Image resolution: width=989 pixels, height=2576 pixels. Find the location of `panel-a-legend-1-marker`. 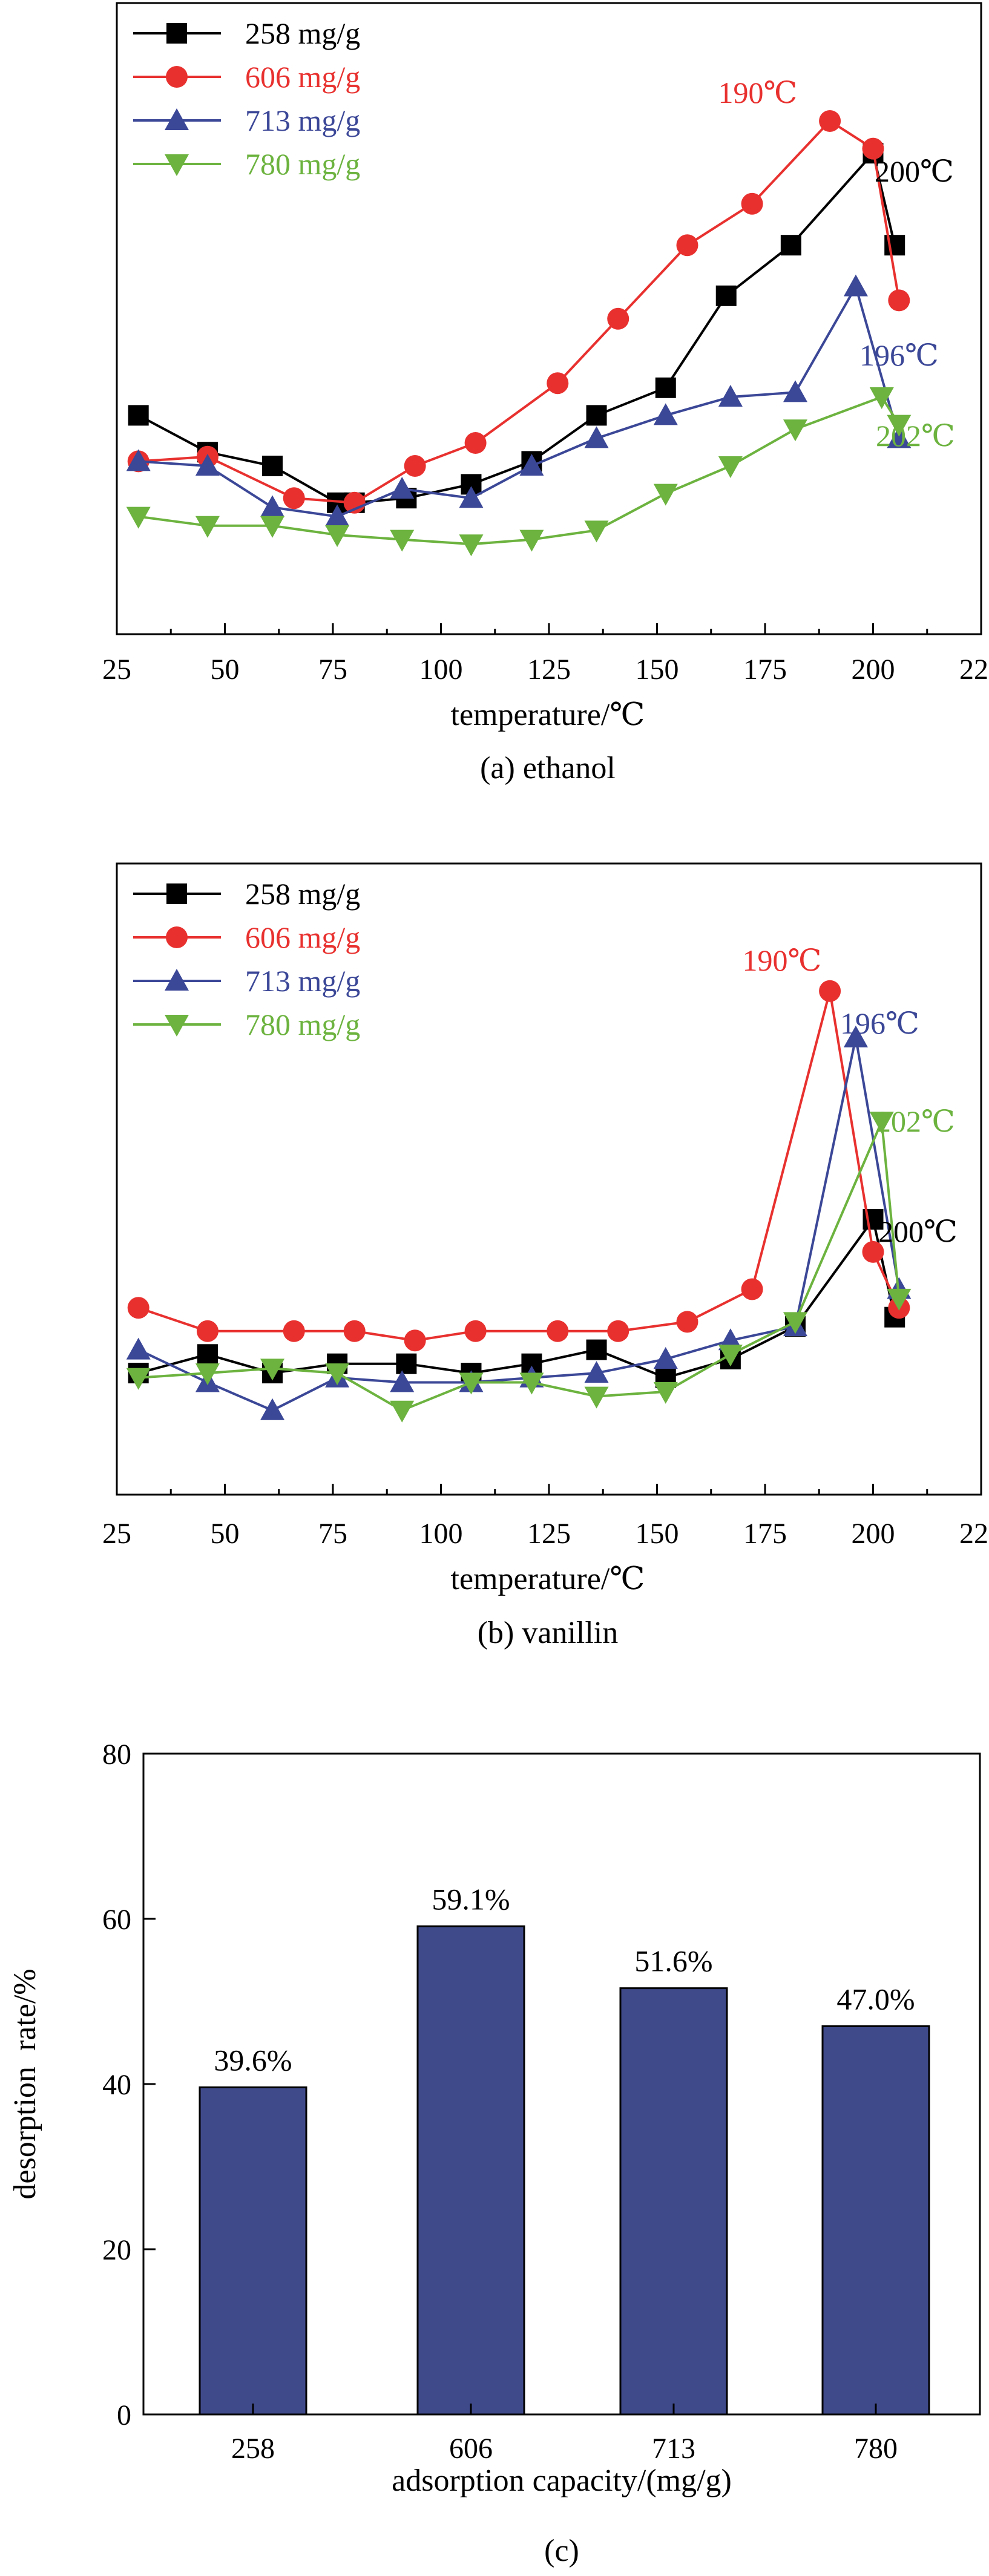

panel-a-legend-1-marker is located at coordinates (177, 77).